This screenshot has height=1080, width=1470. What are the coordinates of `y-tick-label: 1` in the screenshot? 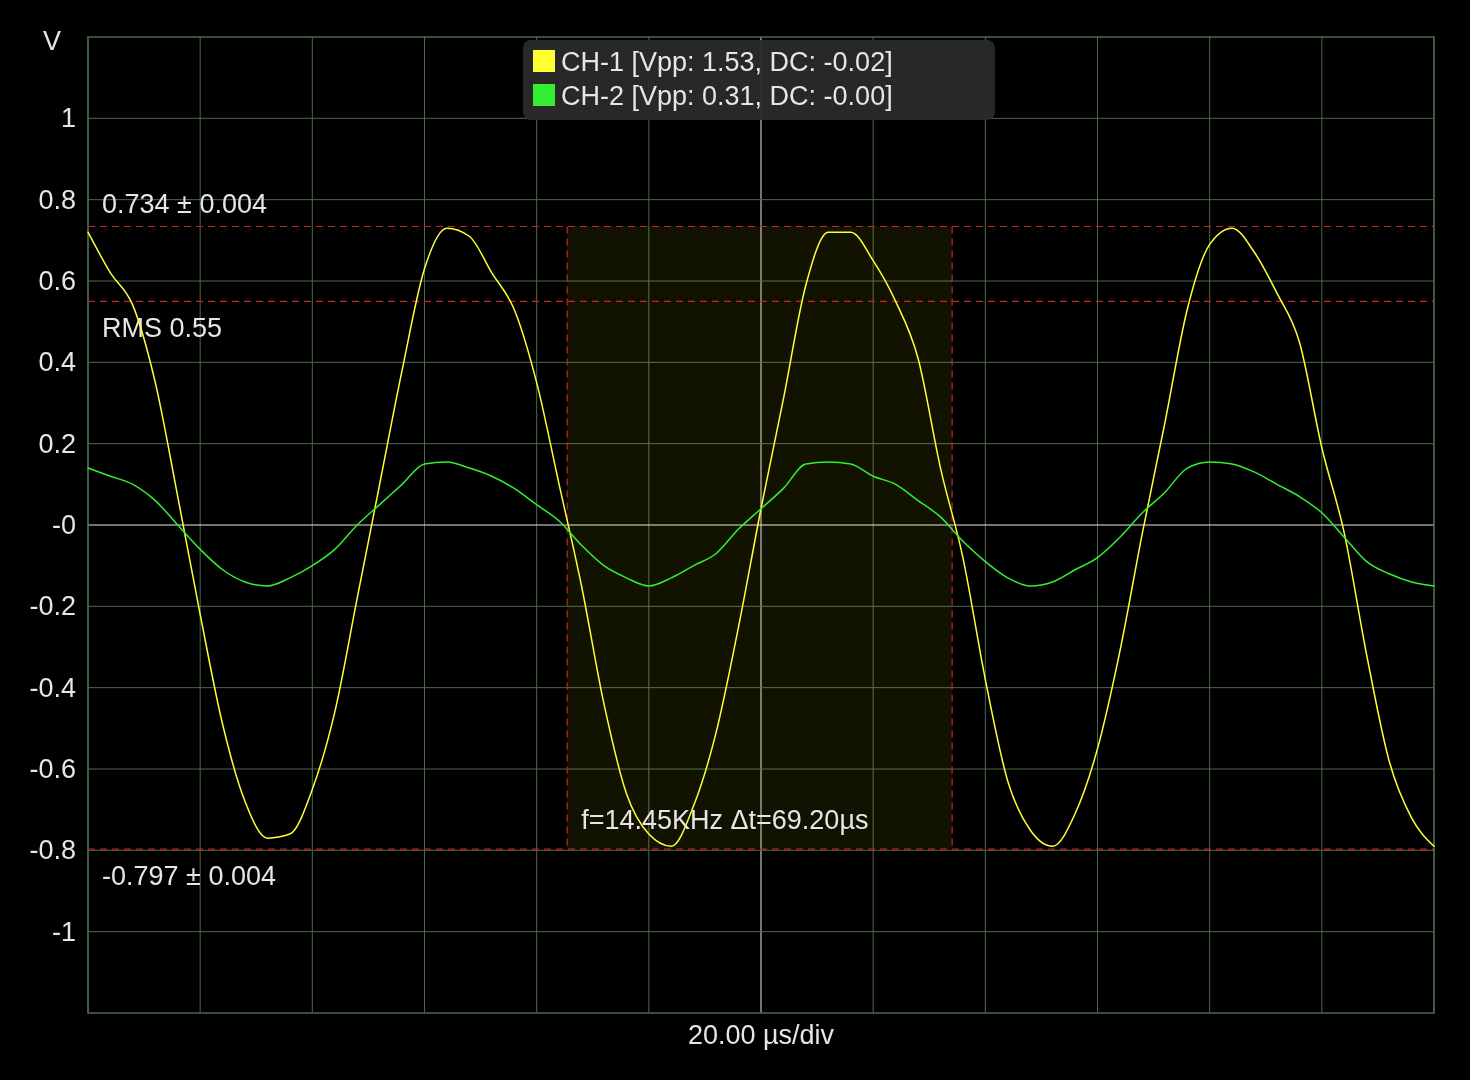 It's located at (68, 118).